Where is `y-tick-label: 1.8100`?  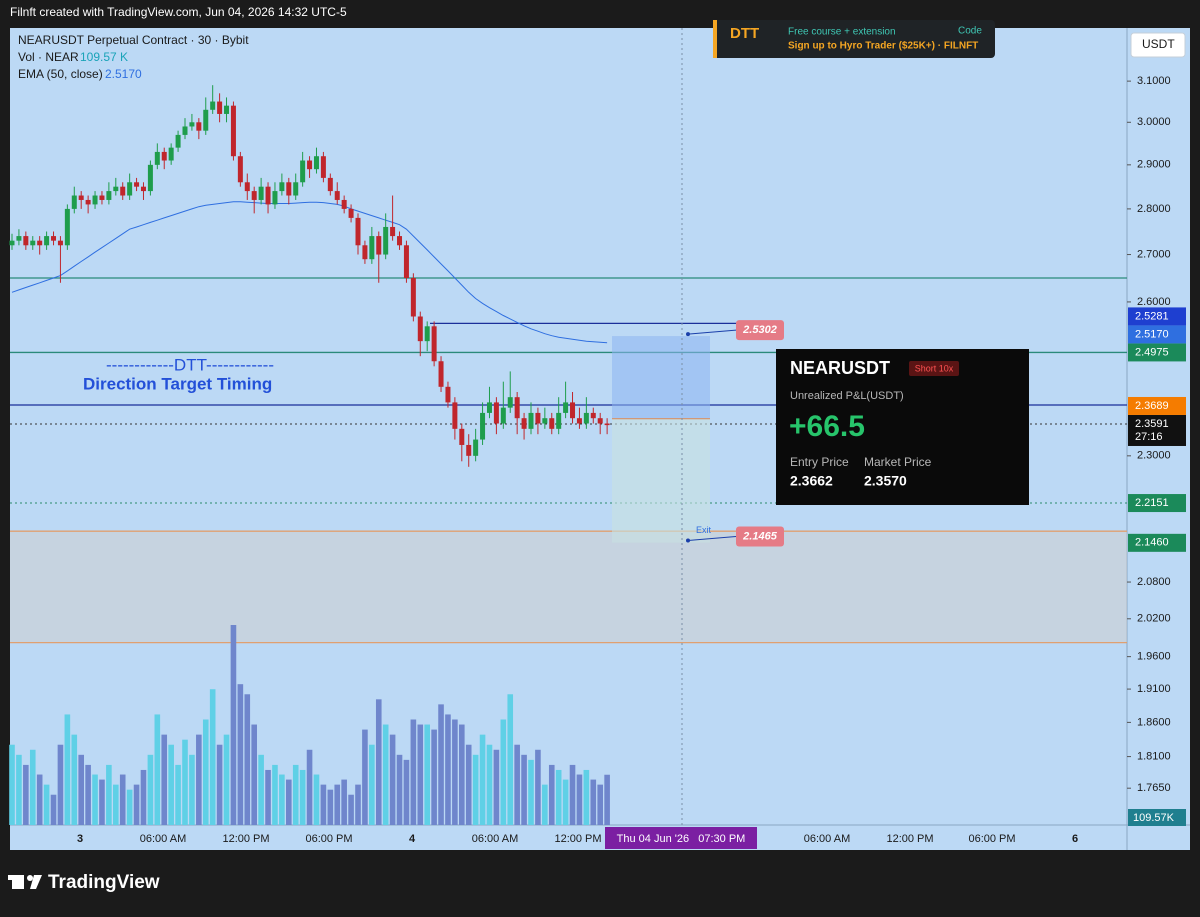 y-tick-label: 1.8100 is located at coordinates (1154, 756).